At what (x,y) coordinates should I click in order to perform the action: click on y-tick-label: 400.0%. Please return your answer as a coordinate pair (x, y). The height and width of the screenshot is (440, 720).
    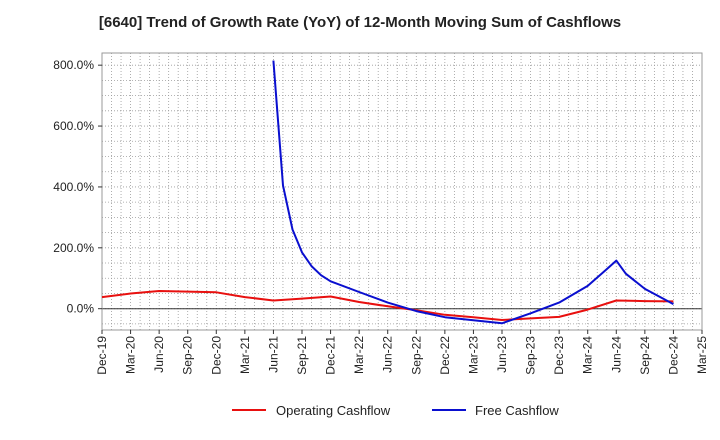
    Looking at the image, I should click on (73, 187).